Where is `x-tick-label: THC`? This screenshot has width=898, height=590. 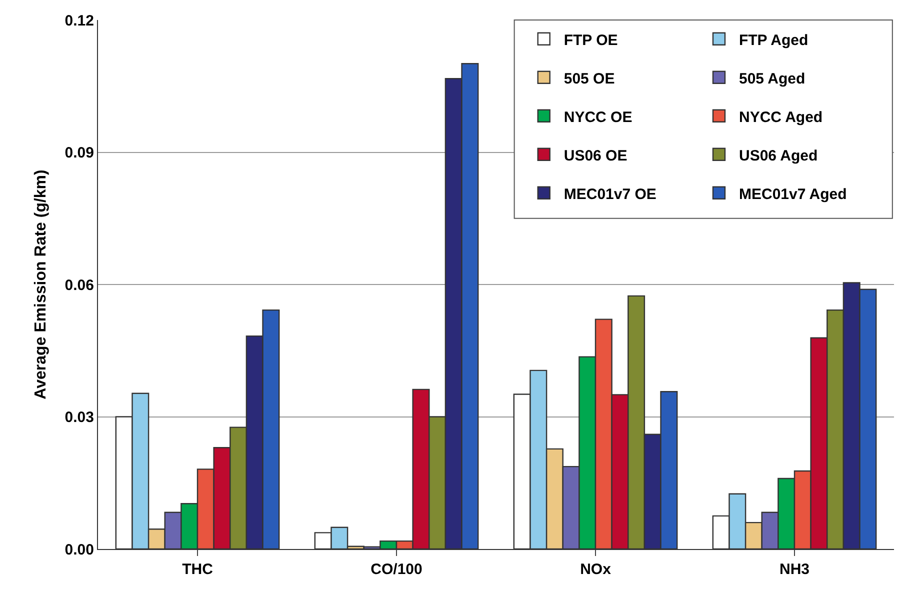
x-tick-label: THC is located at coordinates (198, 569).